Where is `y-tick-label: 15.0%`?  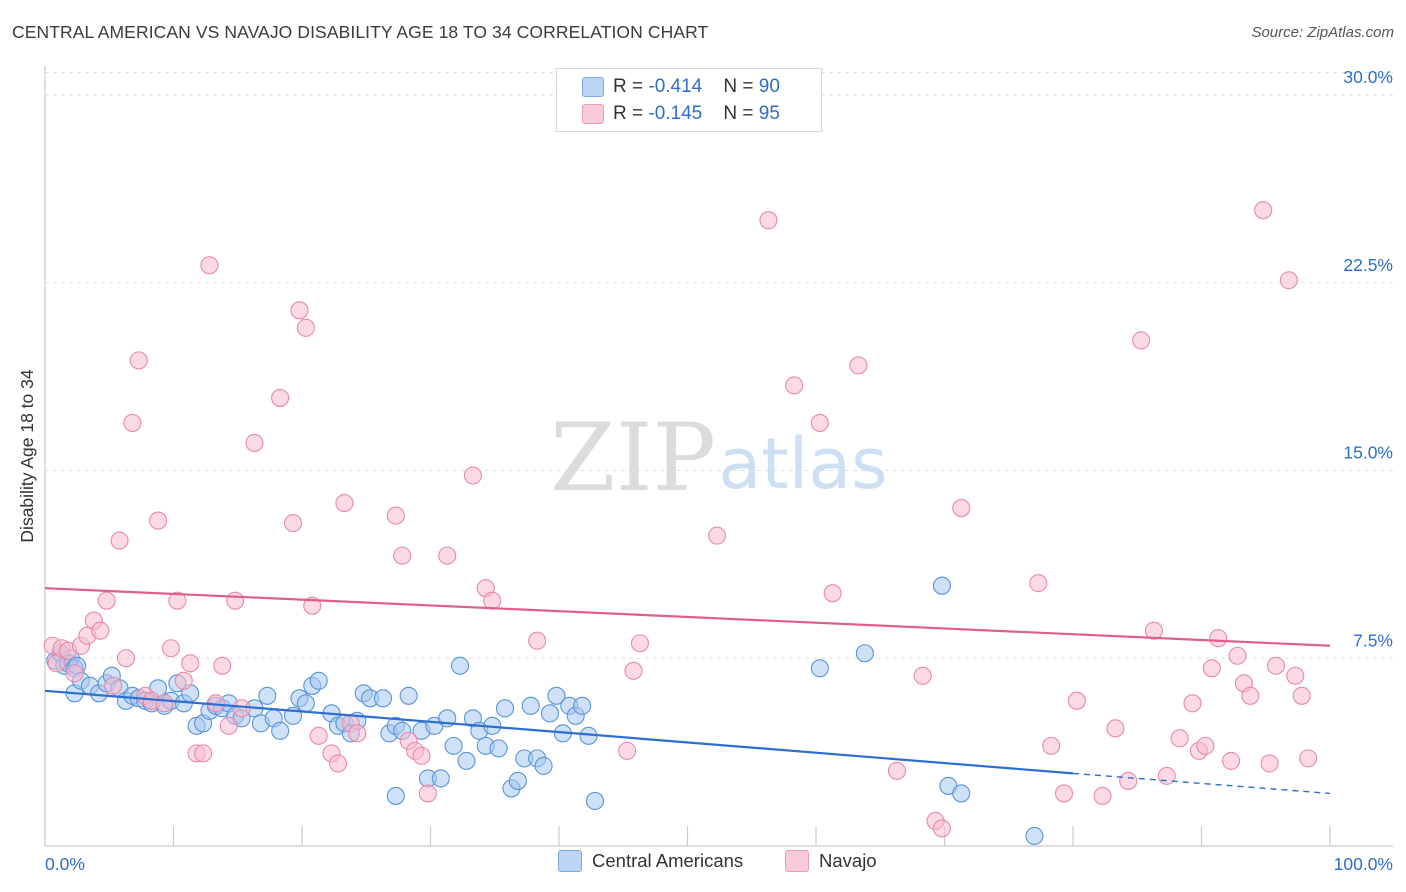 y-tick-label: 15.0% is located at coordinates (1368, 453).